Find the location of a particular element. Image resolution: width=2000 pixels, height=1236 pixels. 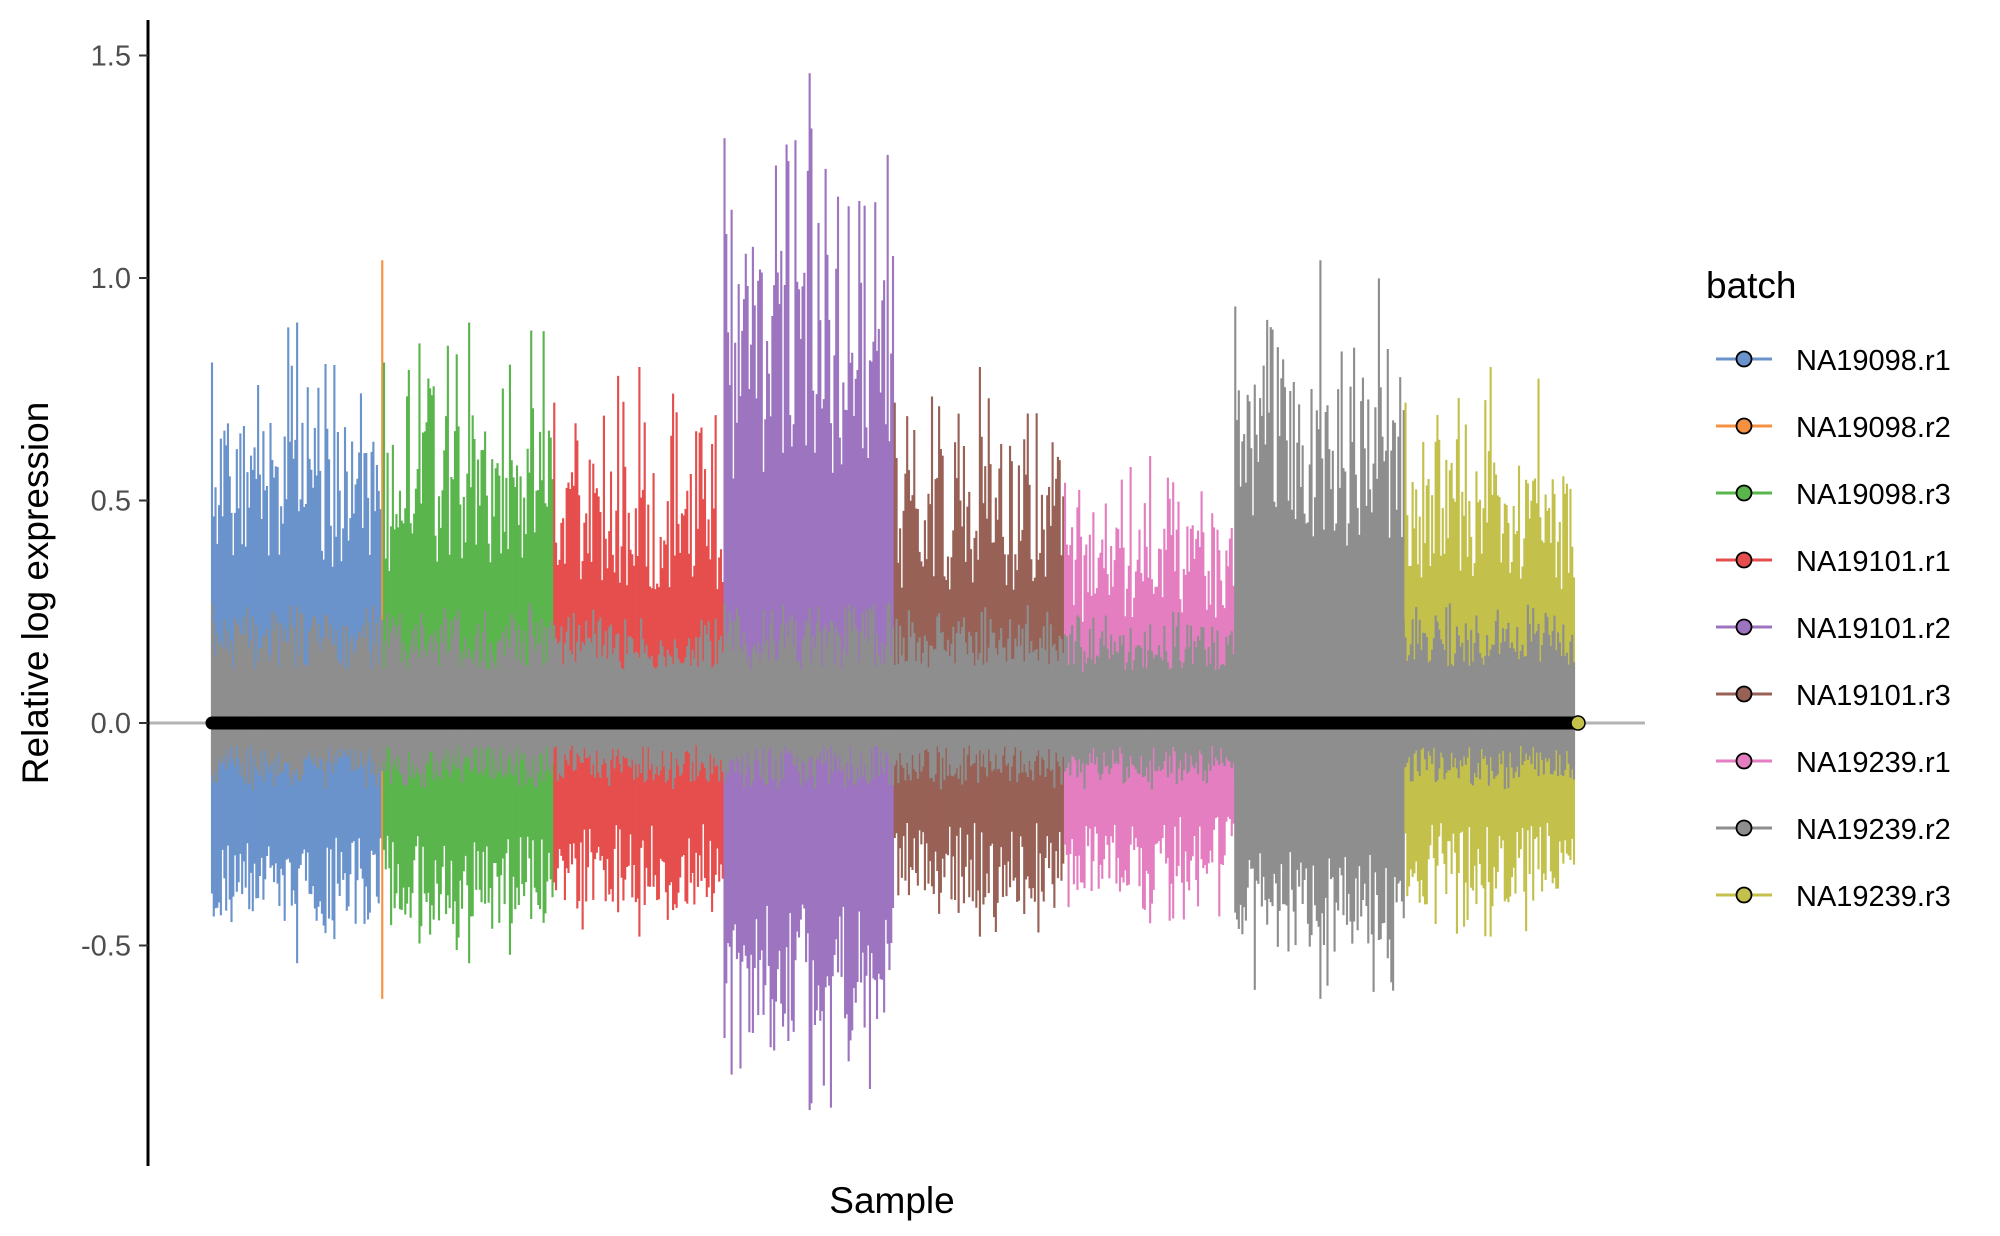

legend-item: NA19239.r3 is located at coordinates (1833, 897).